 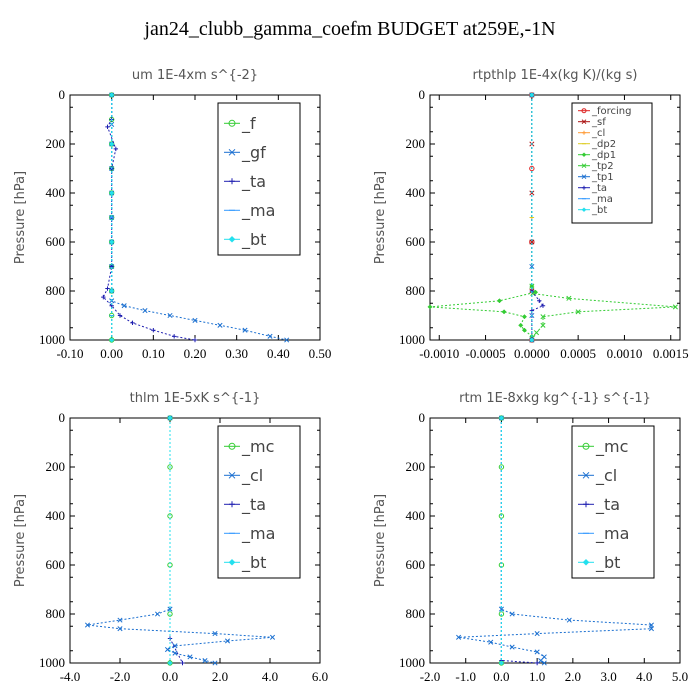 What do you see at coordinates (412, 339) in the screenshot?
I see `y-tick-label: 1000` at bounding box center [412, 339].